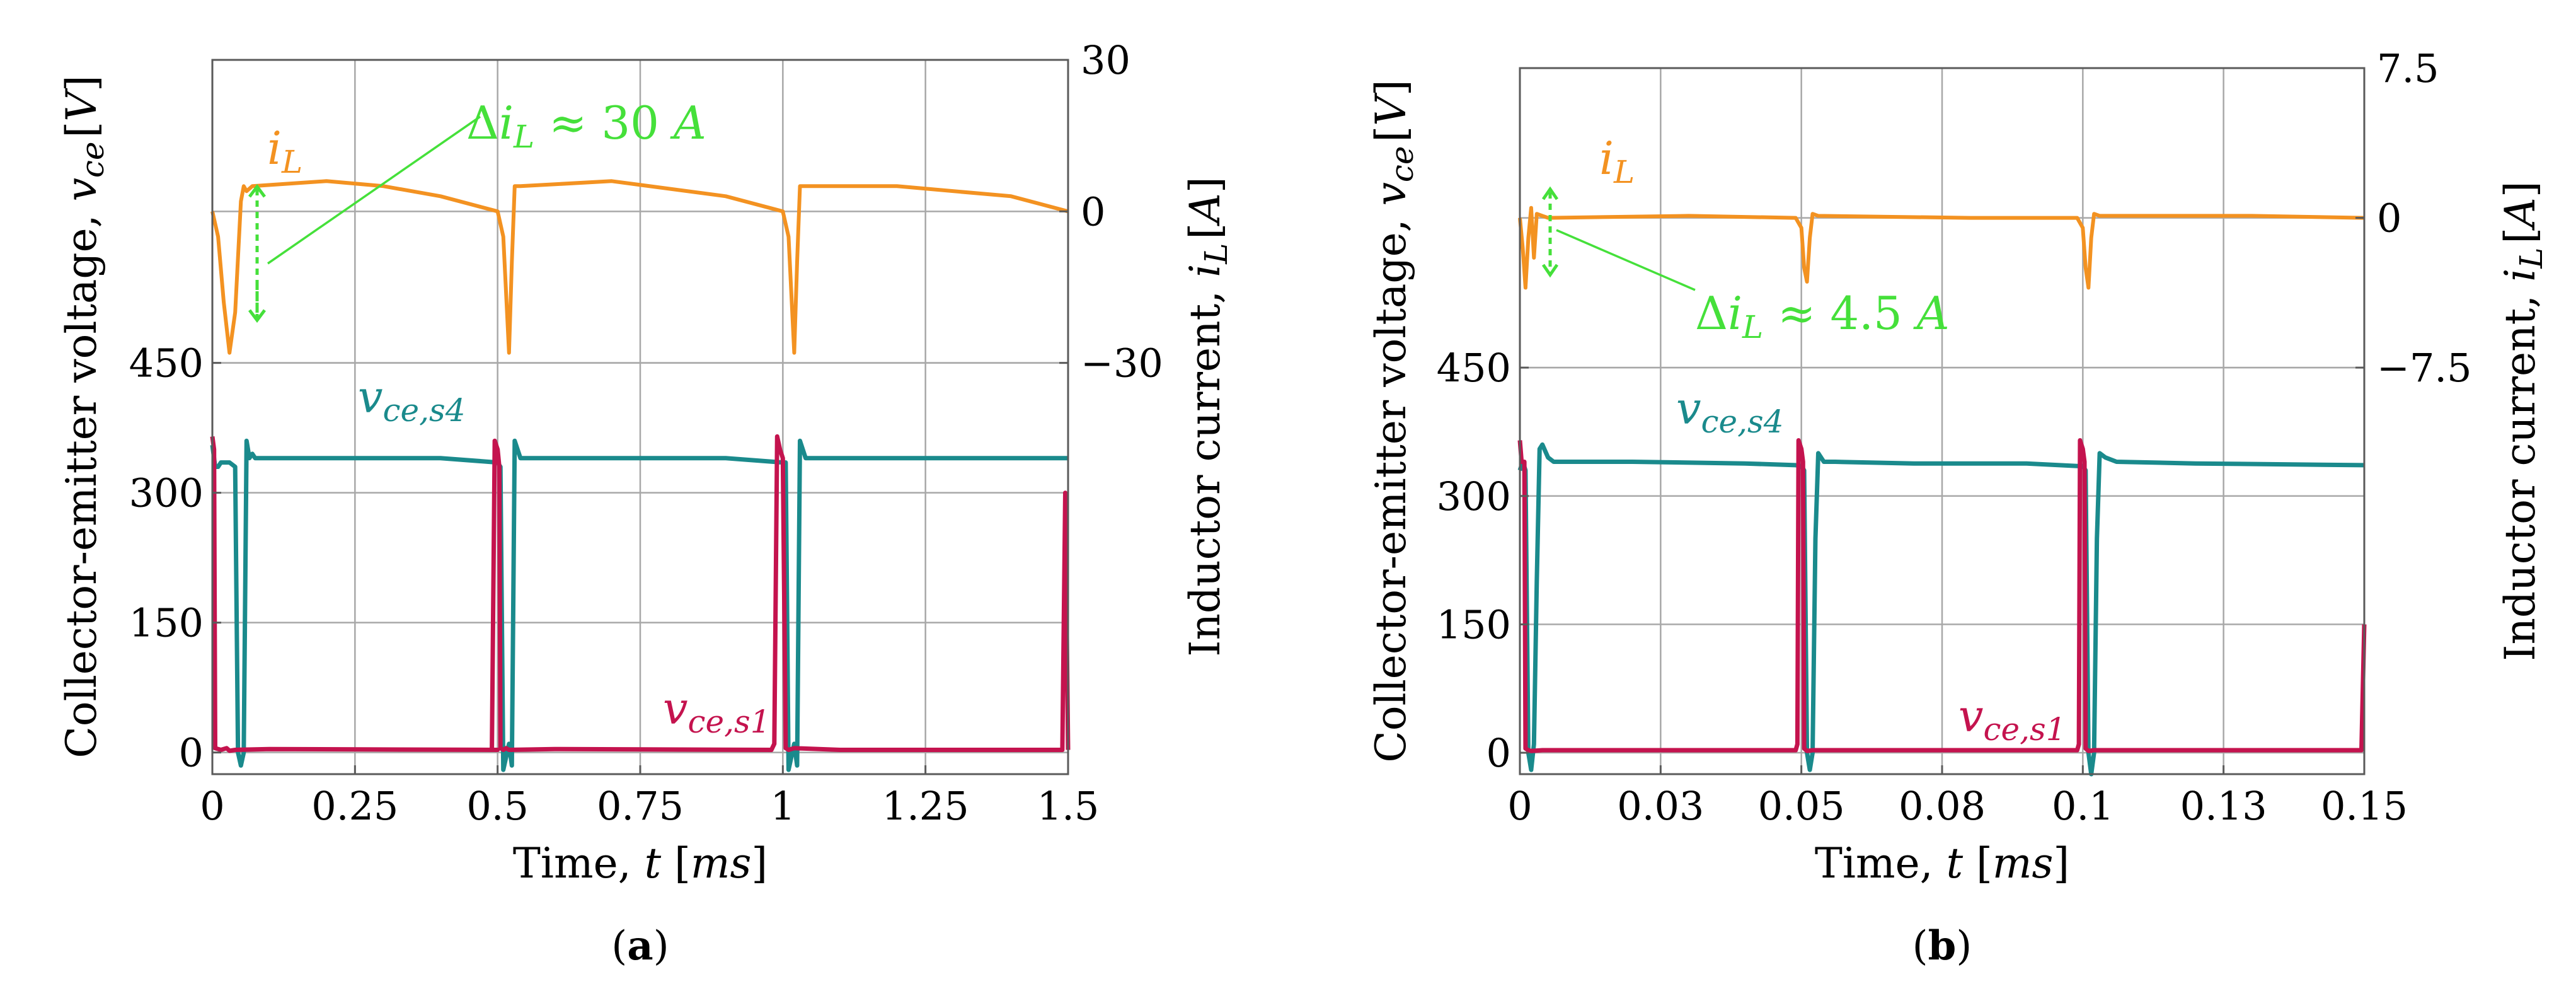 The width and height of the screenshot is (2576, 991). Describe the element at coordinates (783, 806) in the screenshot. I see `x-tick-label: 1` at that location.